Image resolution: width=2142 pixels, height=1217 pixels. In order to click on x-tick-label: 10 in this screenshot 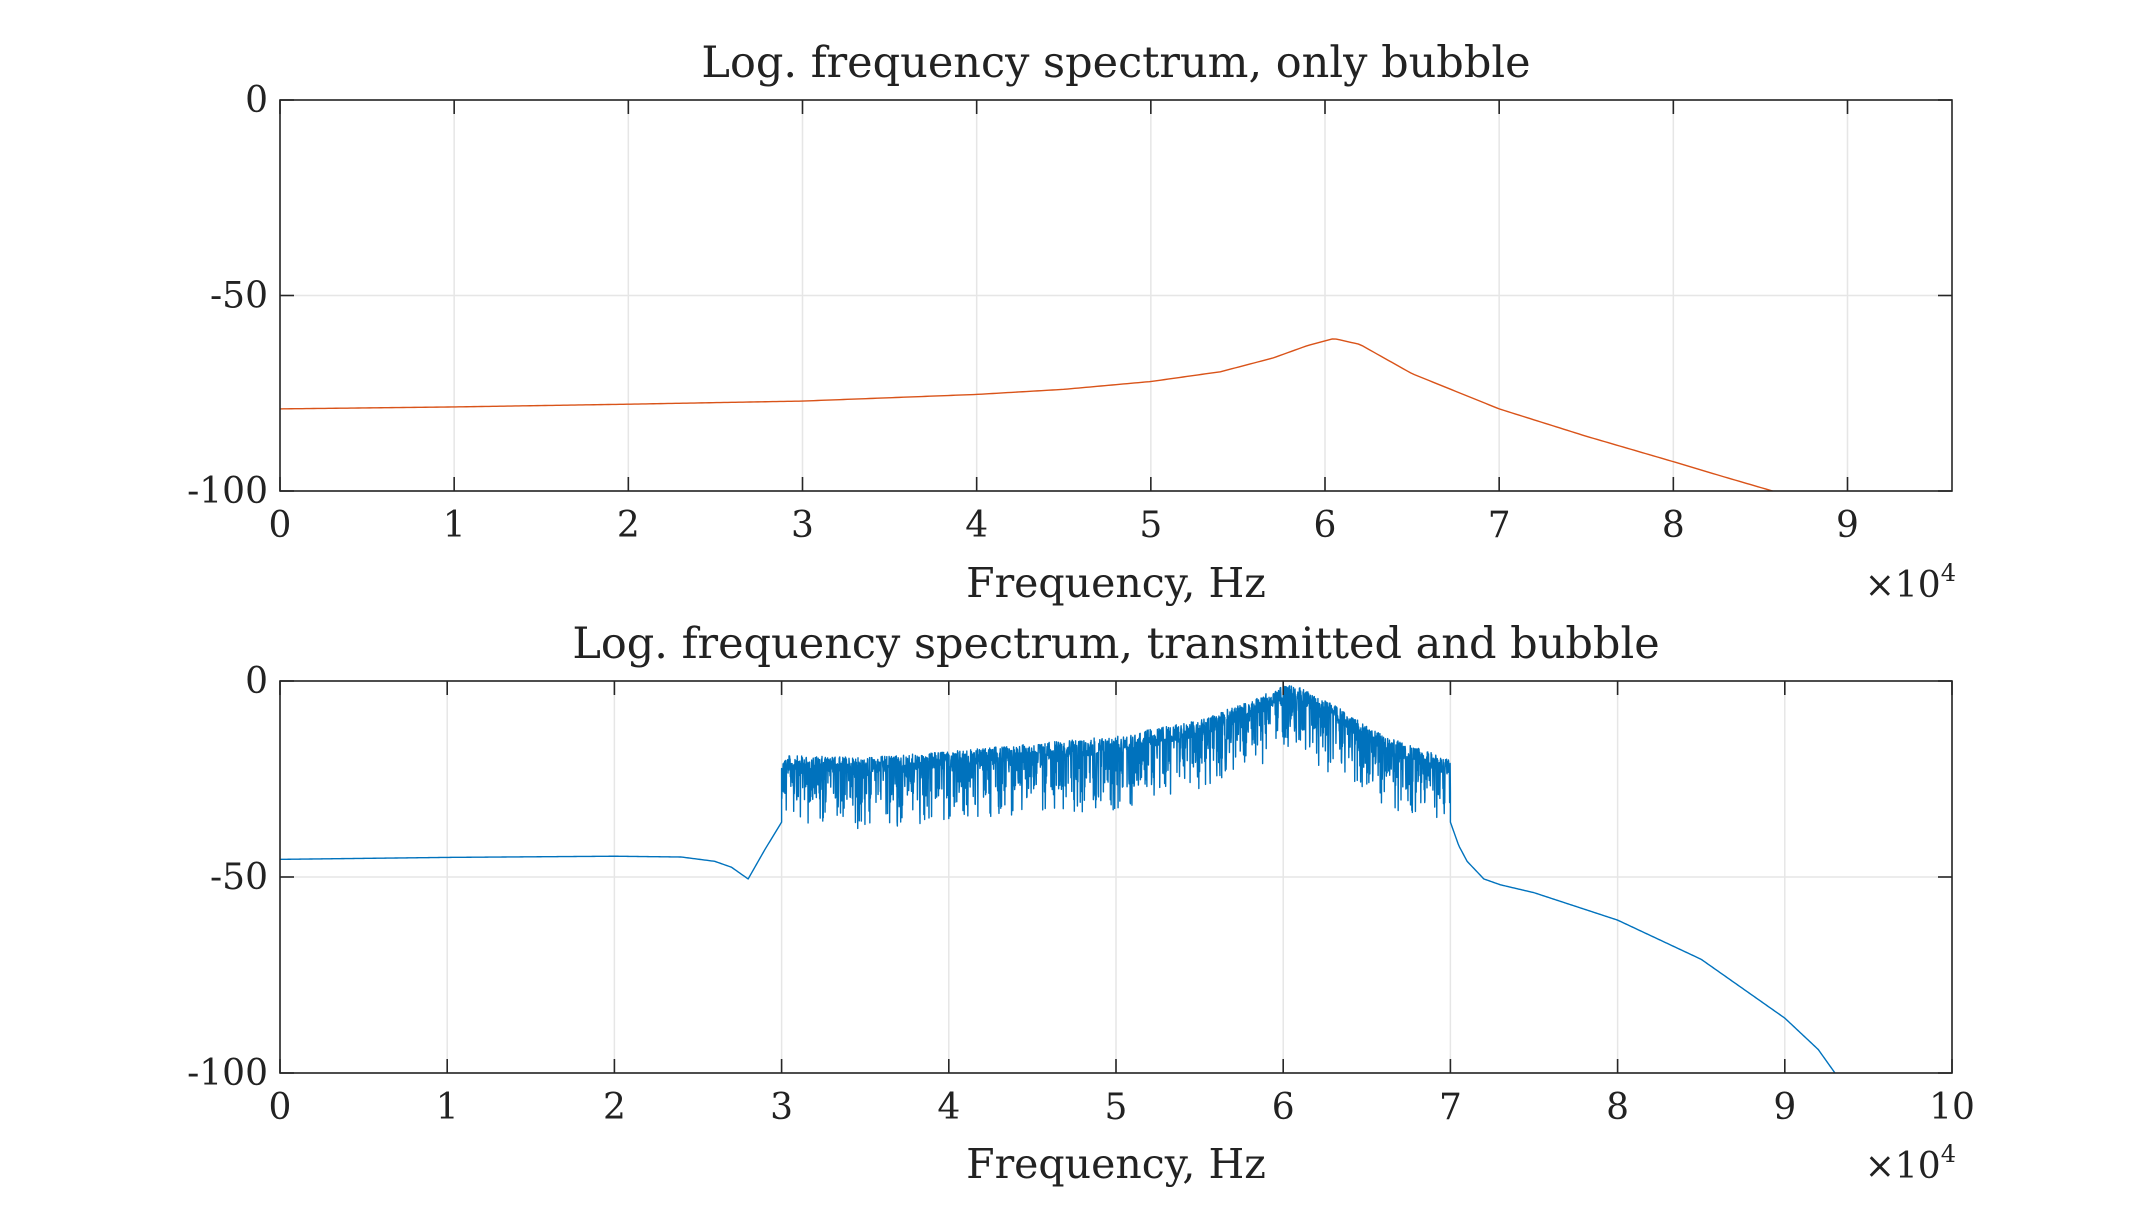, I will do `click(1952, 1107)`.